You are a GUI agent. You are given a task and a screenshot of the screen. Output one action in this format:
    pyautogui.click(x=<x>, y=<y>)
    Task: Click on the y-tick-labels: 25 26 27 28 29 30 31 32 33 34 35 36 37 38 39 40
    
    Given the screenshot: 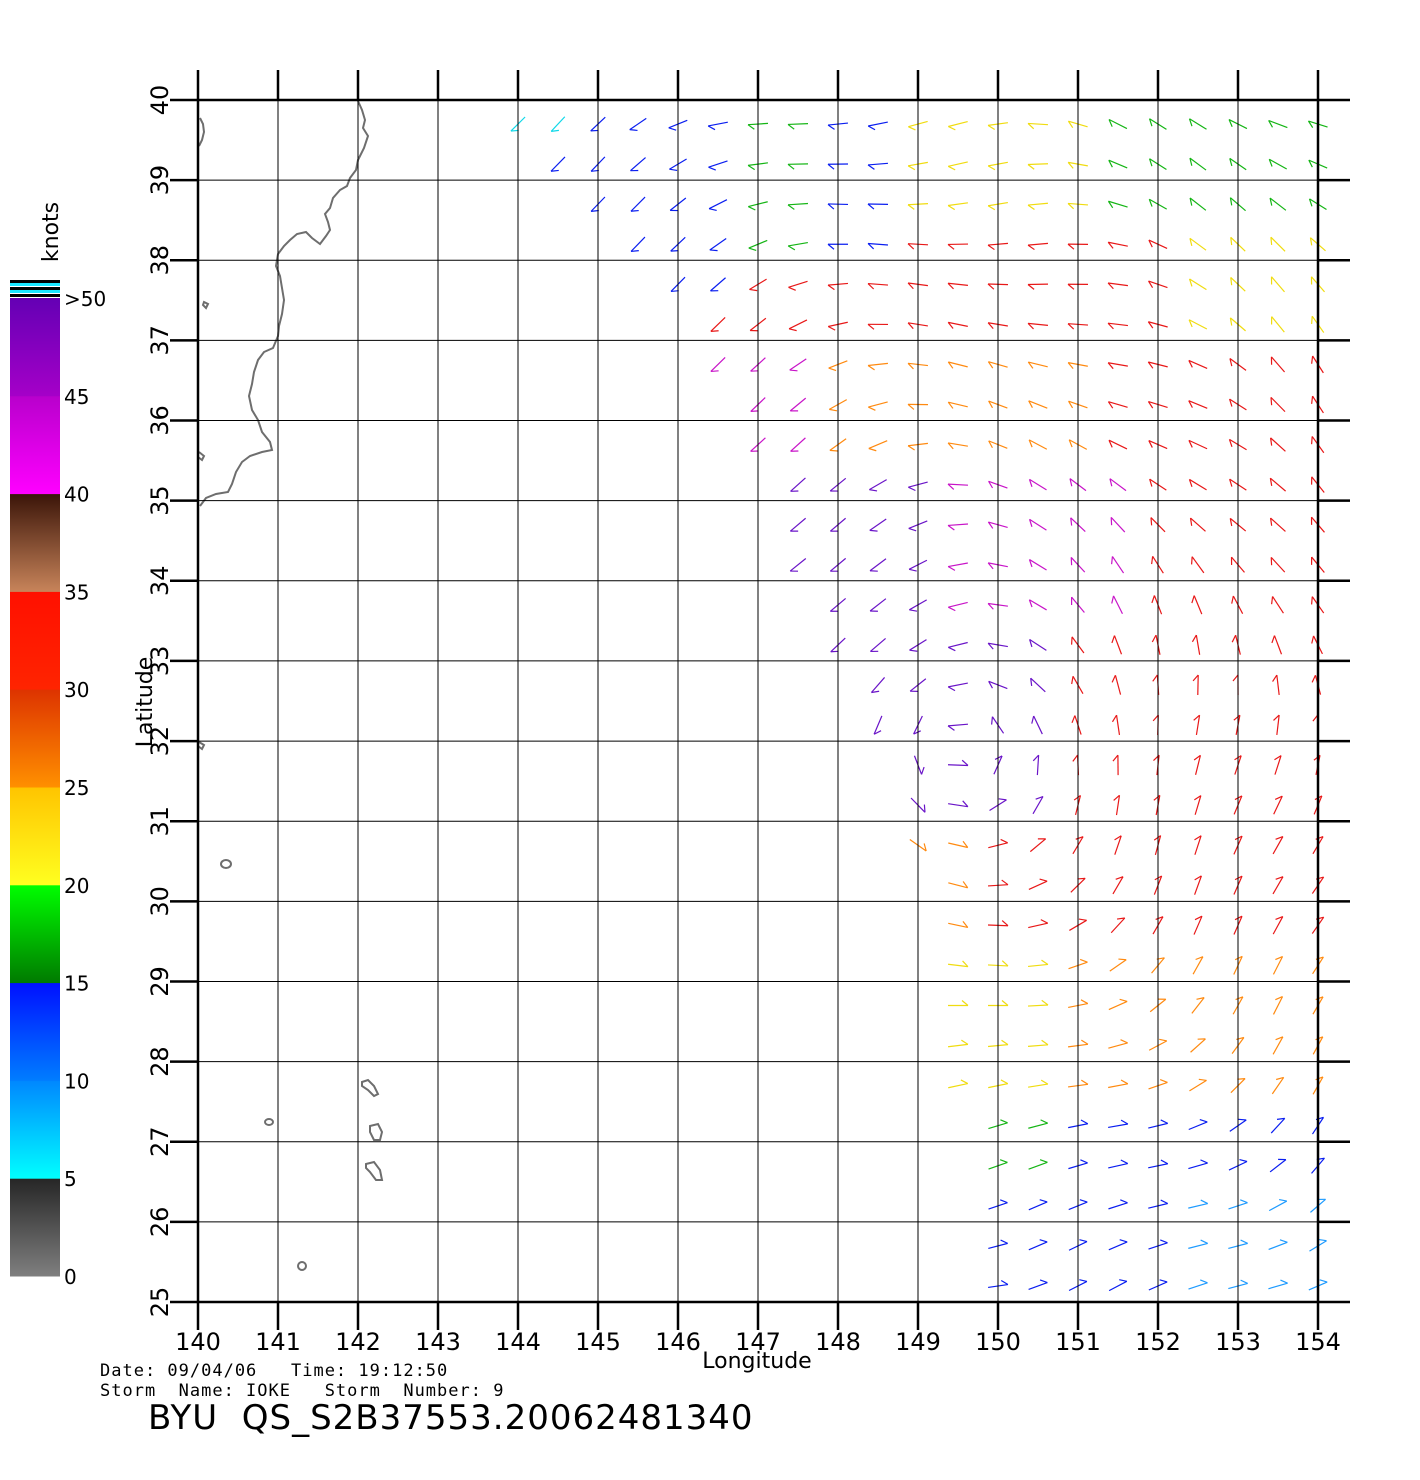 What is the action you would take?
    pyautogui.click(x=160, y=701)
    